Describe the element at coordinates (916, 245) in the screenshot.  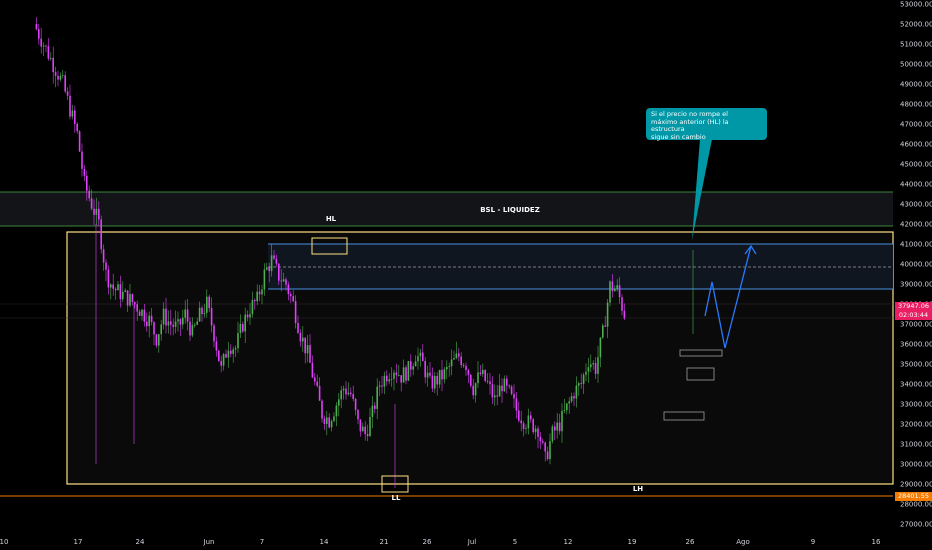
I see `y-tick-label: 41000.00` at that location.